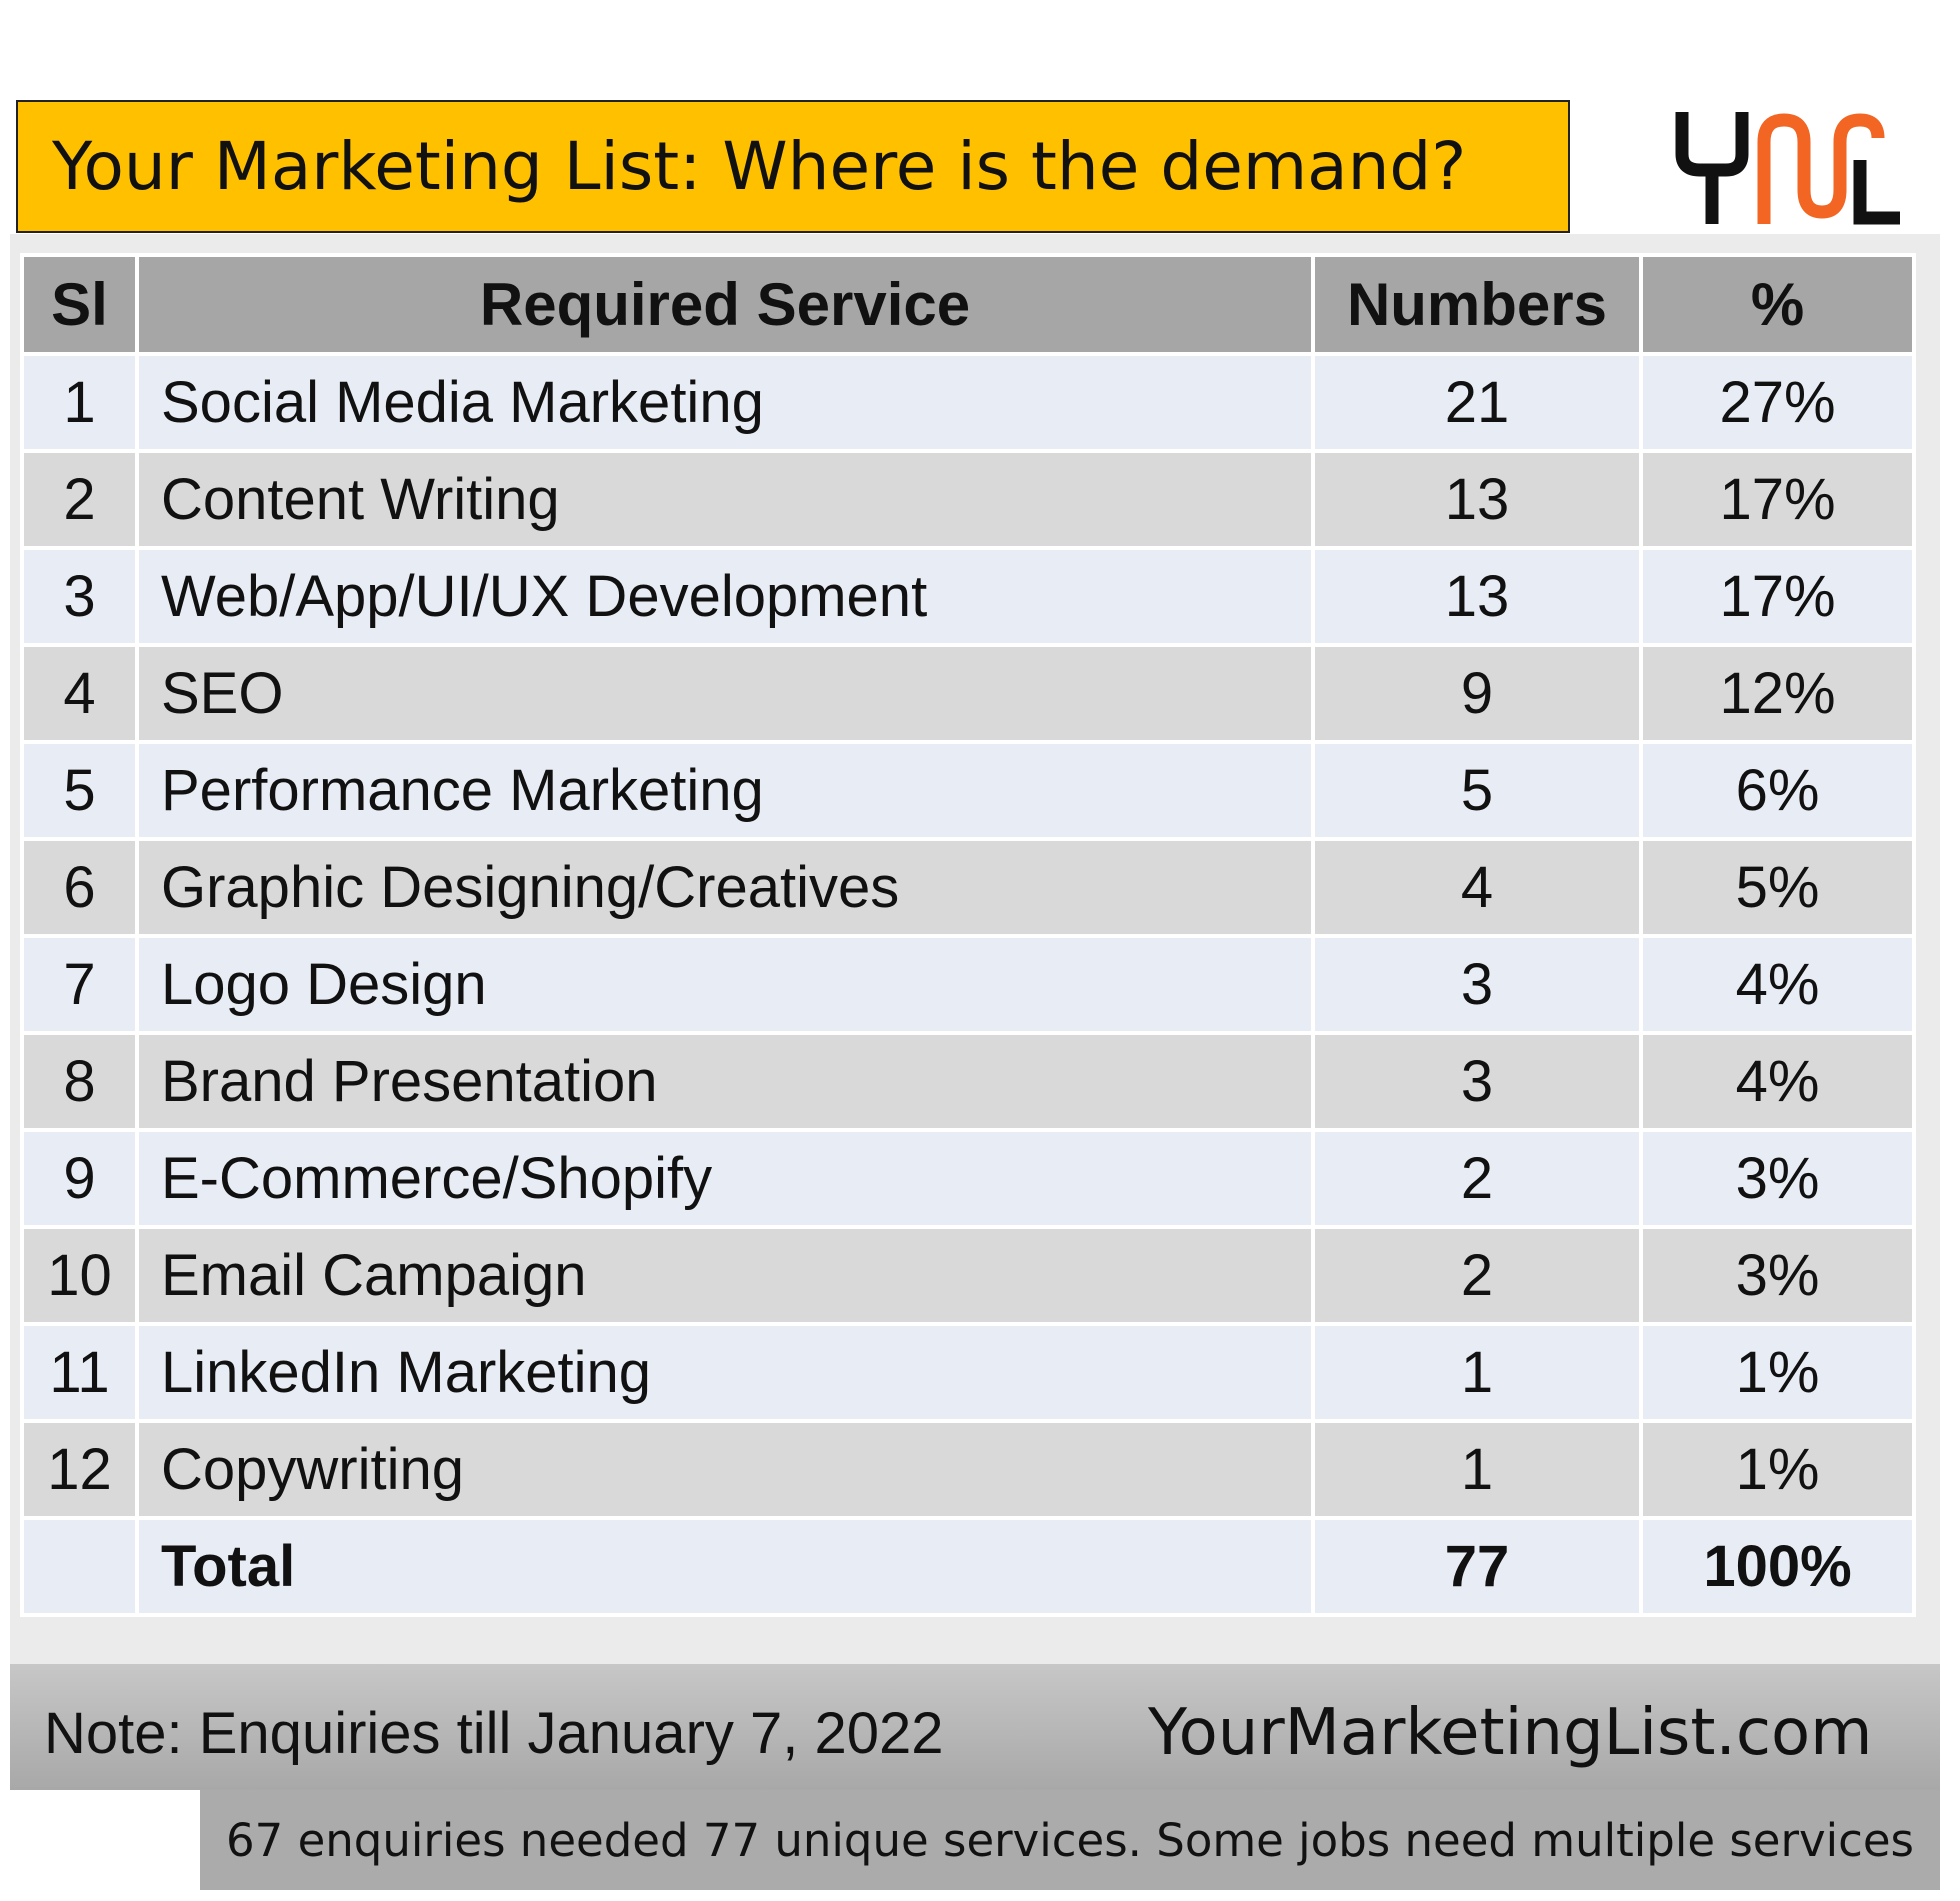 This screenshot has width=1960, height=1901. What do you see at coordinates (725, 1178) in the screenshot?
I see `row-service: E-Commerce/Shopify` at bounding box center [725, 1178].